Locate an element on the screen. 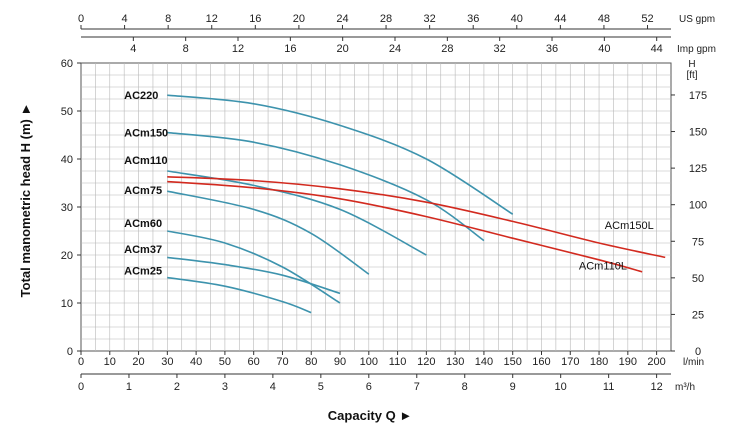 The height and width of the screenshot is (430, 740). lpm-axis-tick-label: 30 is located at coordinates (167, 362).